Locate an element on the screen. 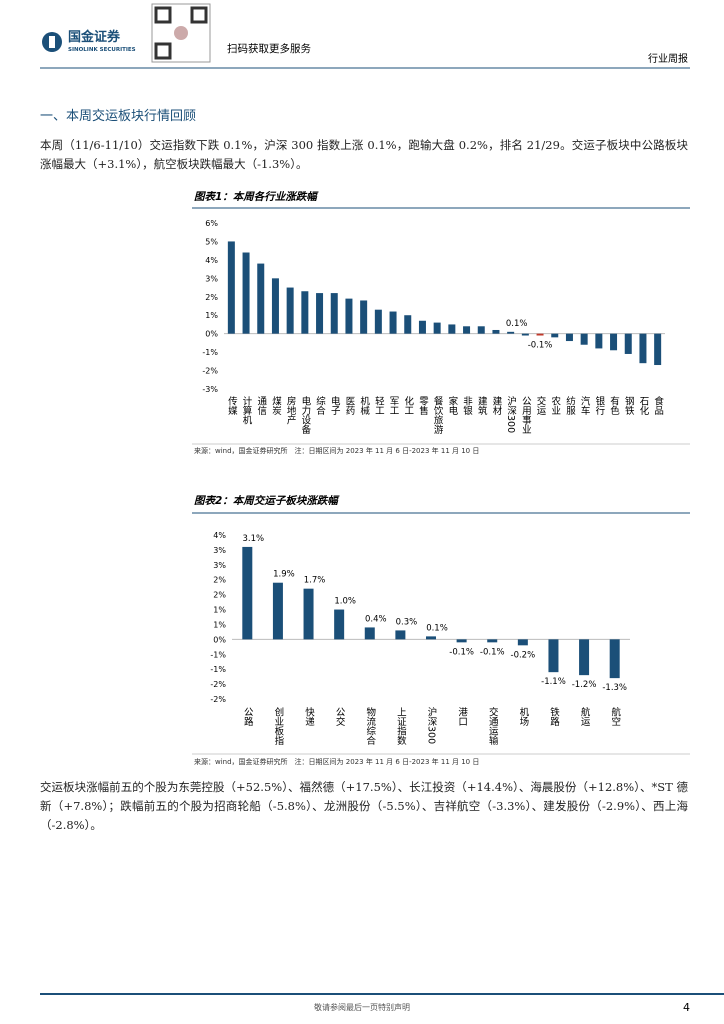  category-label: 物流综合 is located at coordinates (370, 726).